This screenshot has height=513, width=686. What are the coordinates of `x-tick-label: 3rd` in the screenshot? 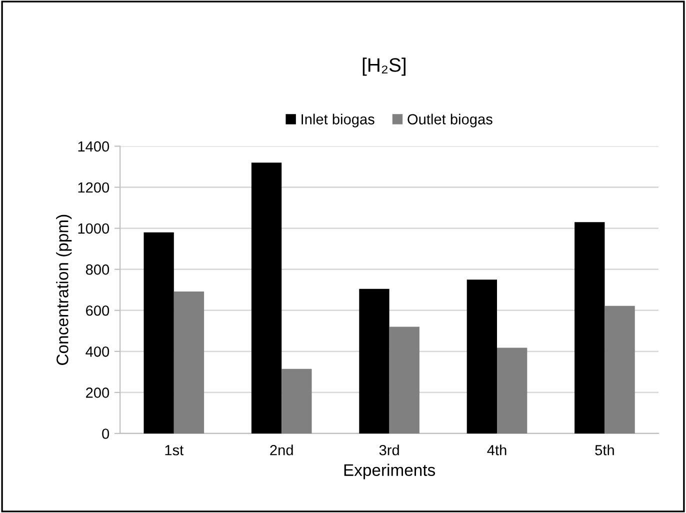 It's located at (389, 450).